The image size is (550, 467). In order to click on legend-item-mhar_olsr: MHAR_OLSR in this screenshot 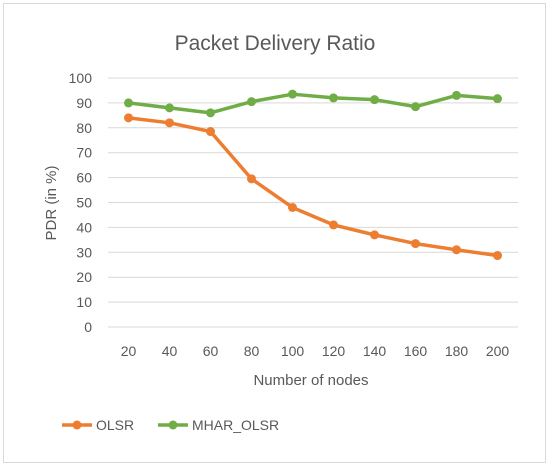, I will do `click(218, 425)`.